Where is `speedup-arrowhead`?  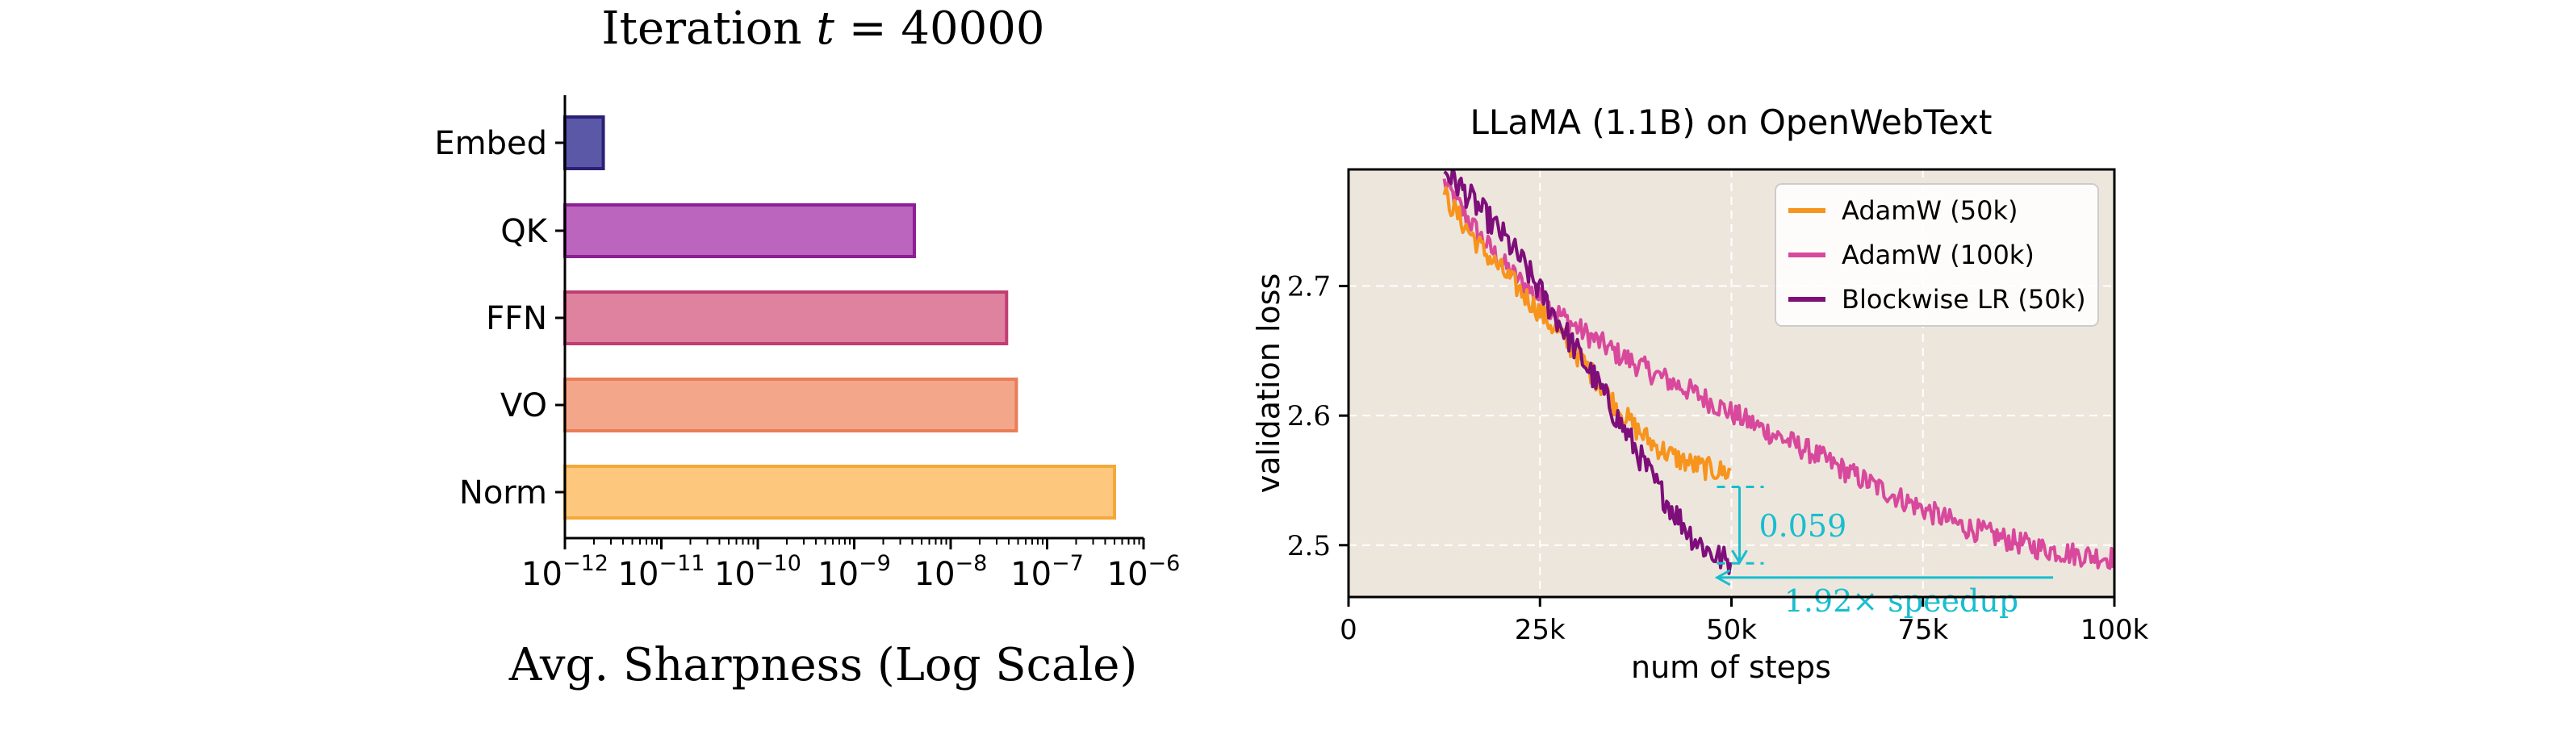 speedup-arrowhead is located at coordinates (1722, 578).